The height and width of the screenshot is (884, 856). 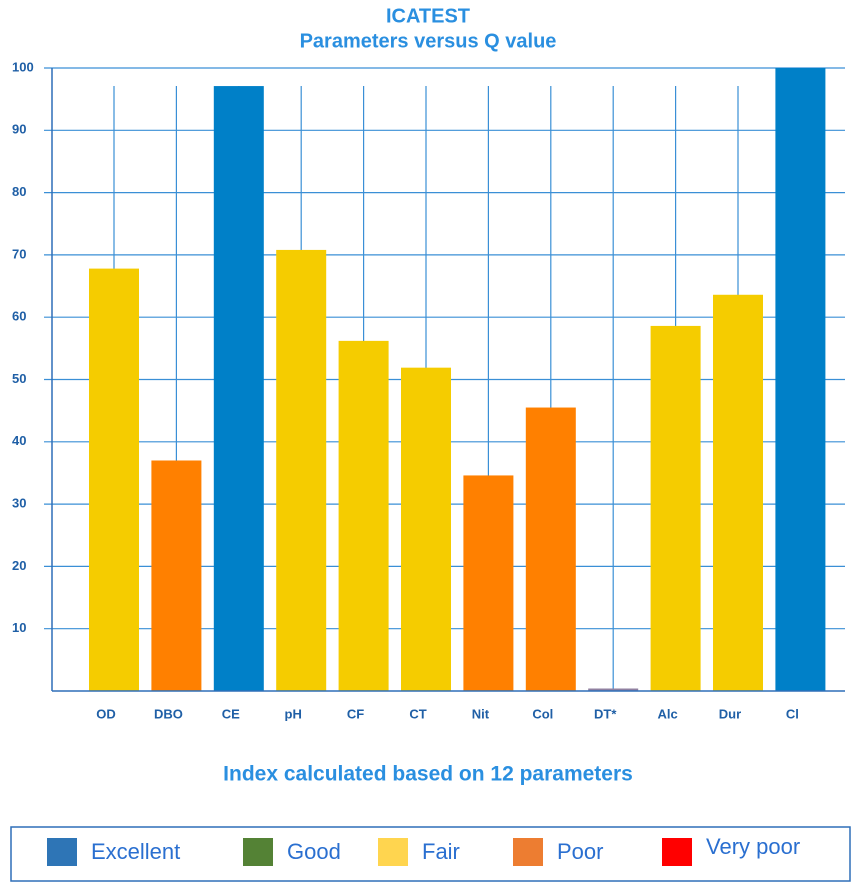 I want to click on x-tick-label: DT*, so click(x=605, y=713).